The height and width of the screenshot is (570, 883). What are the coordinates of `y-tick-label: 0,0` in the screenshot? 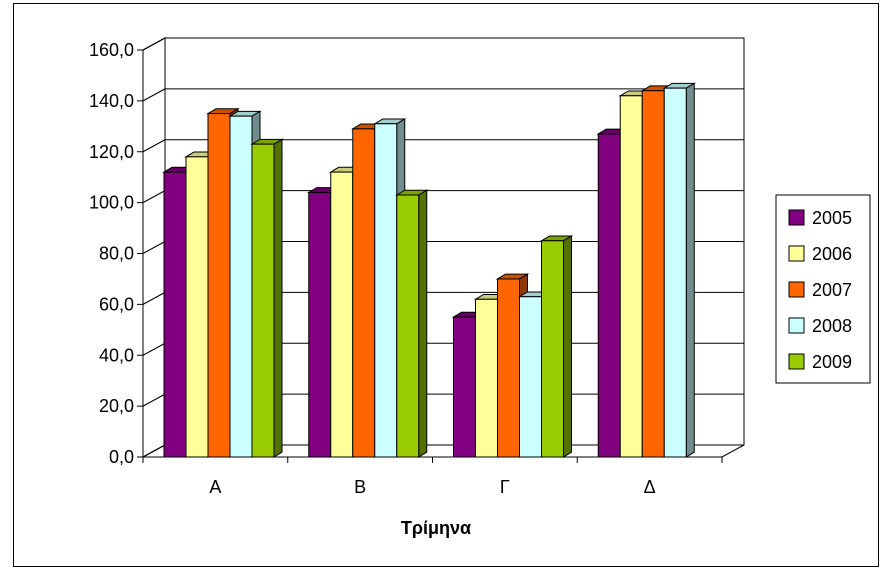 It's located at (121, 457).